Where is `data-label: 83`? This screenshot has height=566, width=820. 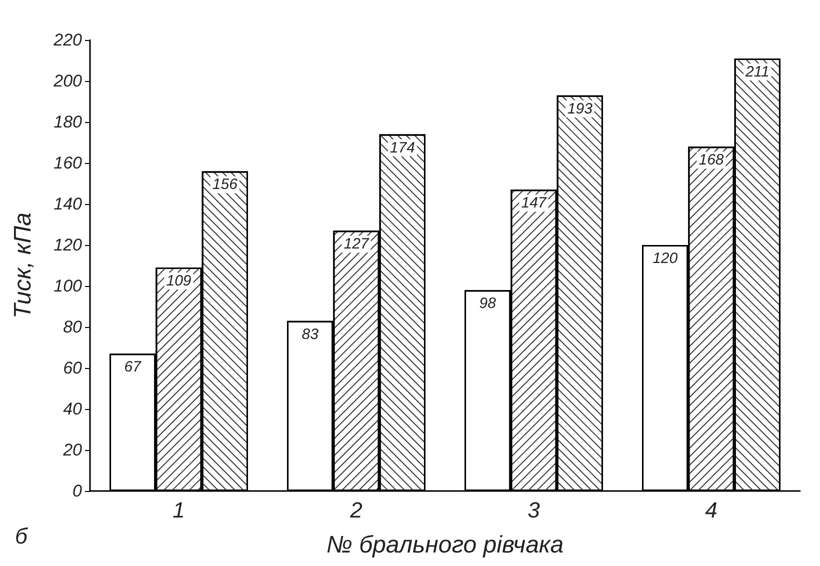 data-label: 83 is located at coordinates (311, 334).